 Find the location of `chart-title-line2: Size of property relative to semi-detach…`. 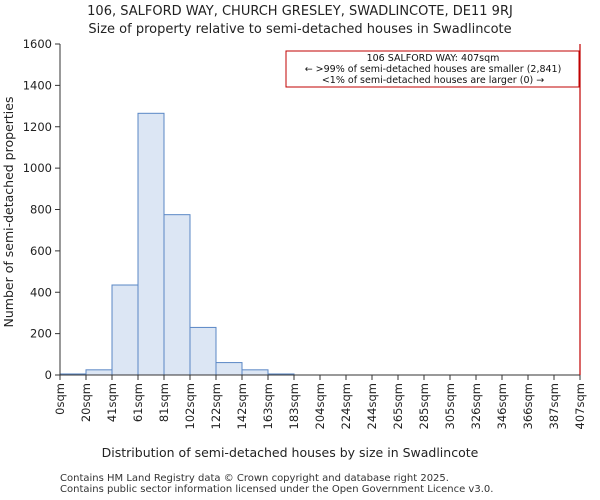

chart-title-line2: Size of property relative to semi-detach… is located at coordinates (299, 29).